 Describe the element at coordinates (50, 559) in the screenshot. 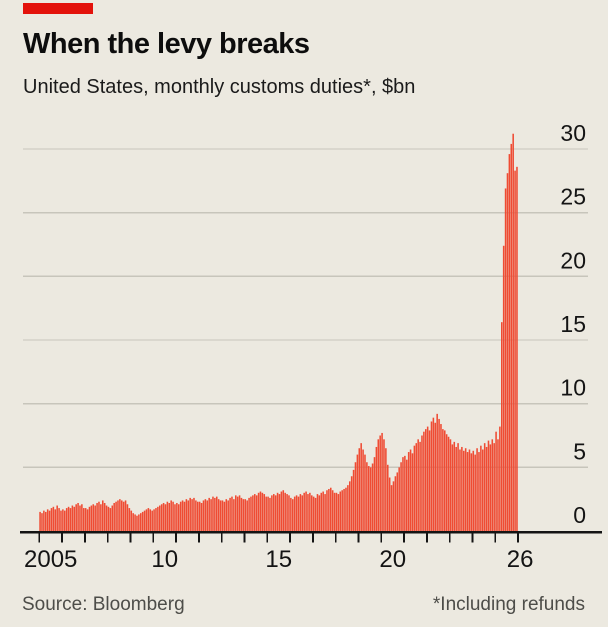

I see `svg-text: 2005` at that location.